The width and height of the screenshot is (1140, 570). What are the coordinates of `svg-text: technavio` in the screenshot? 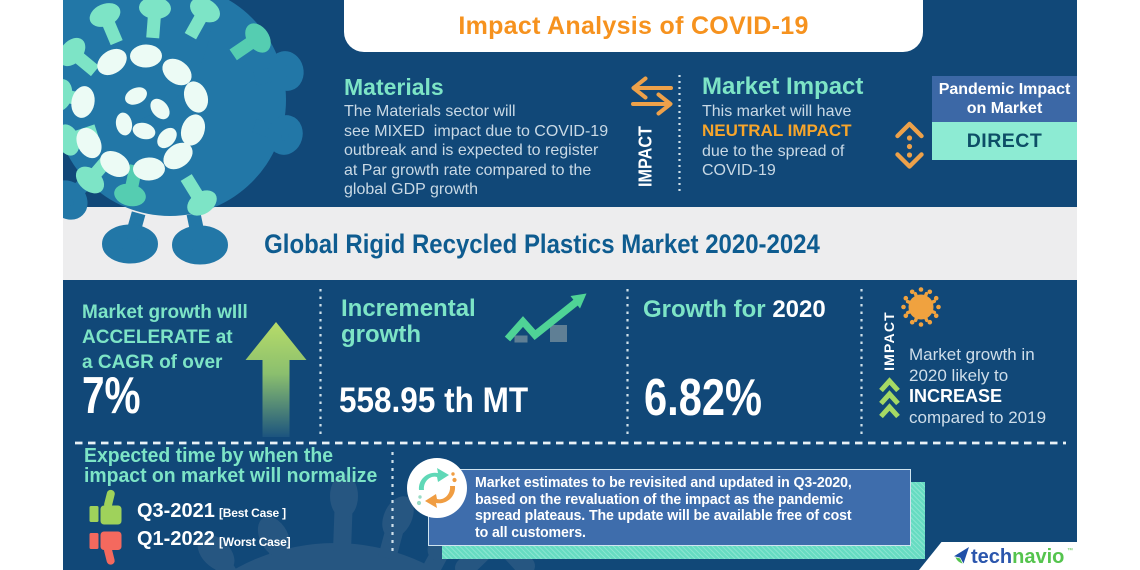 It's located at (1017, 557).